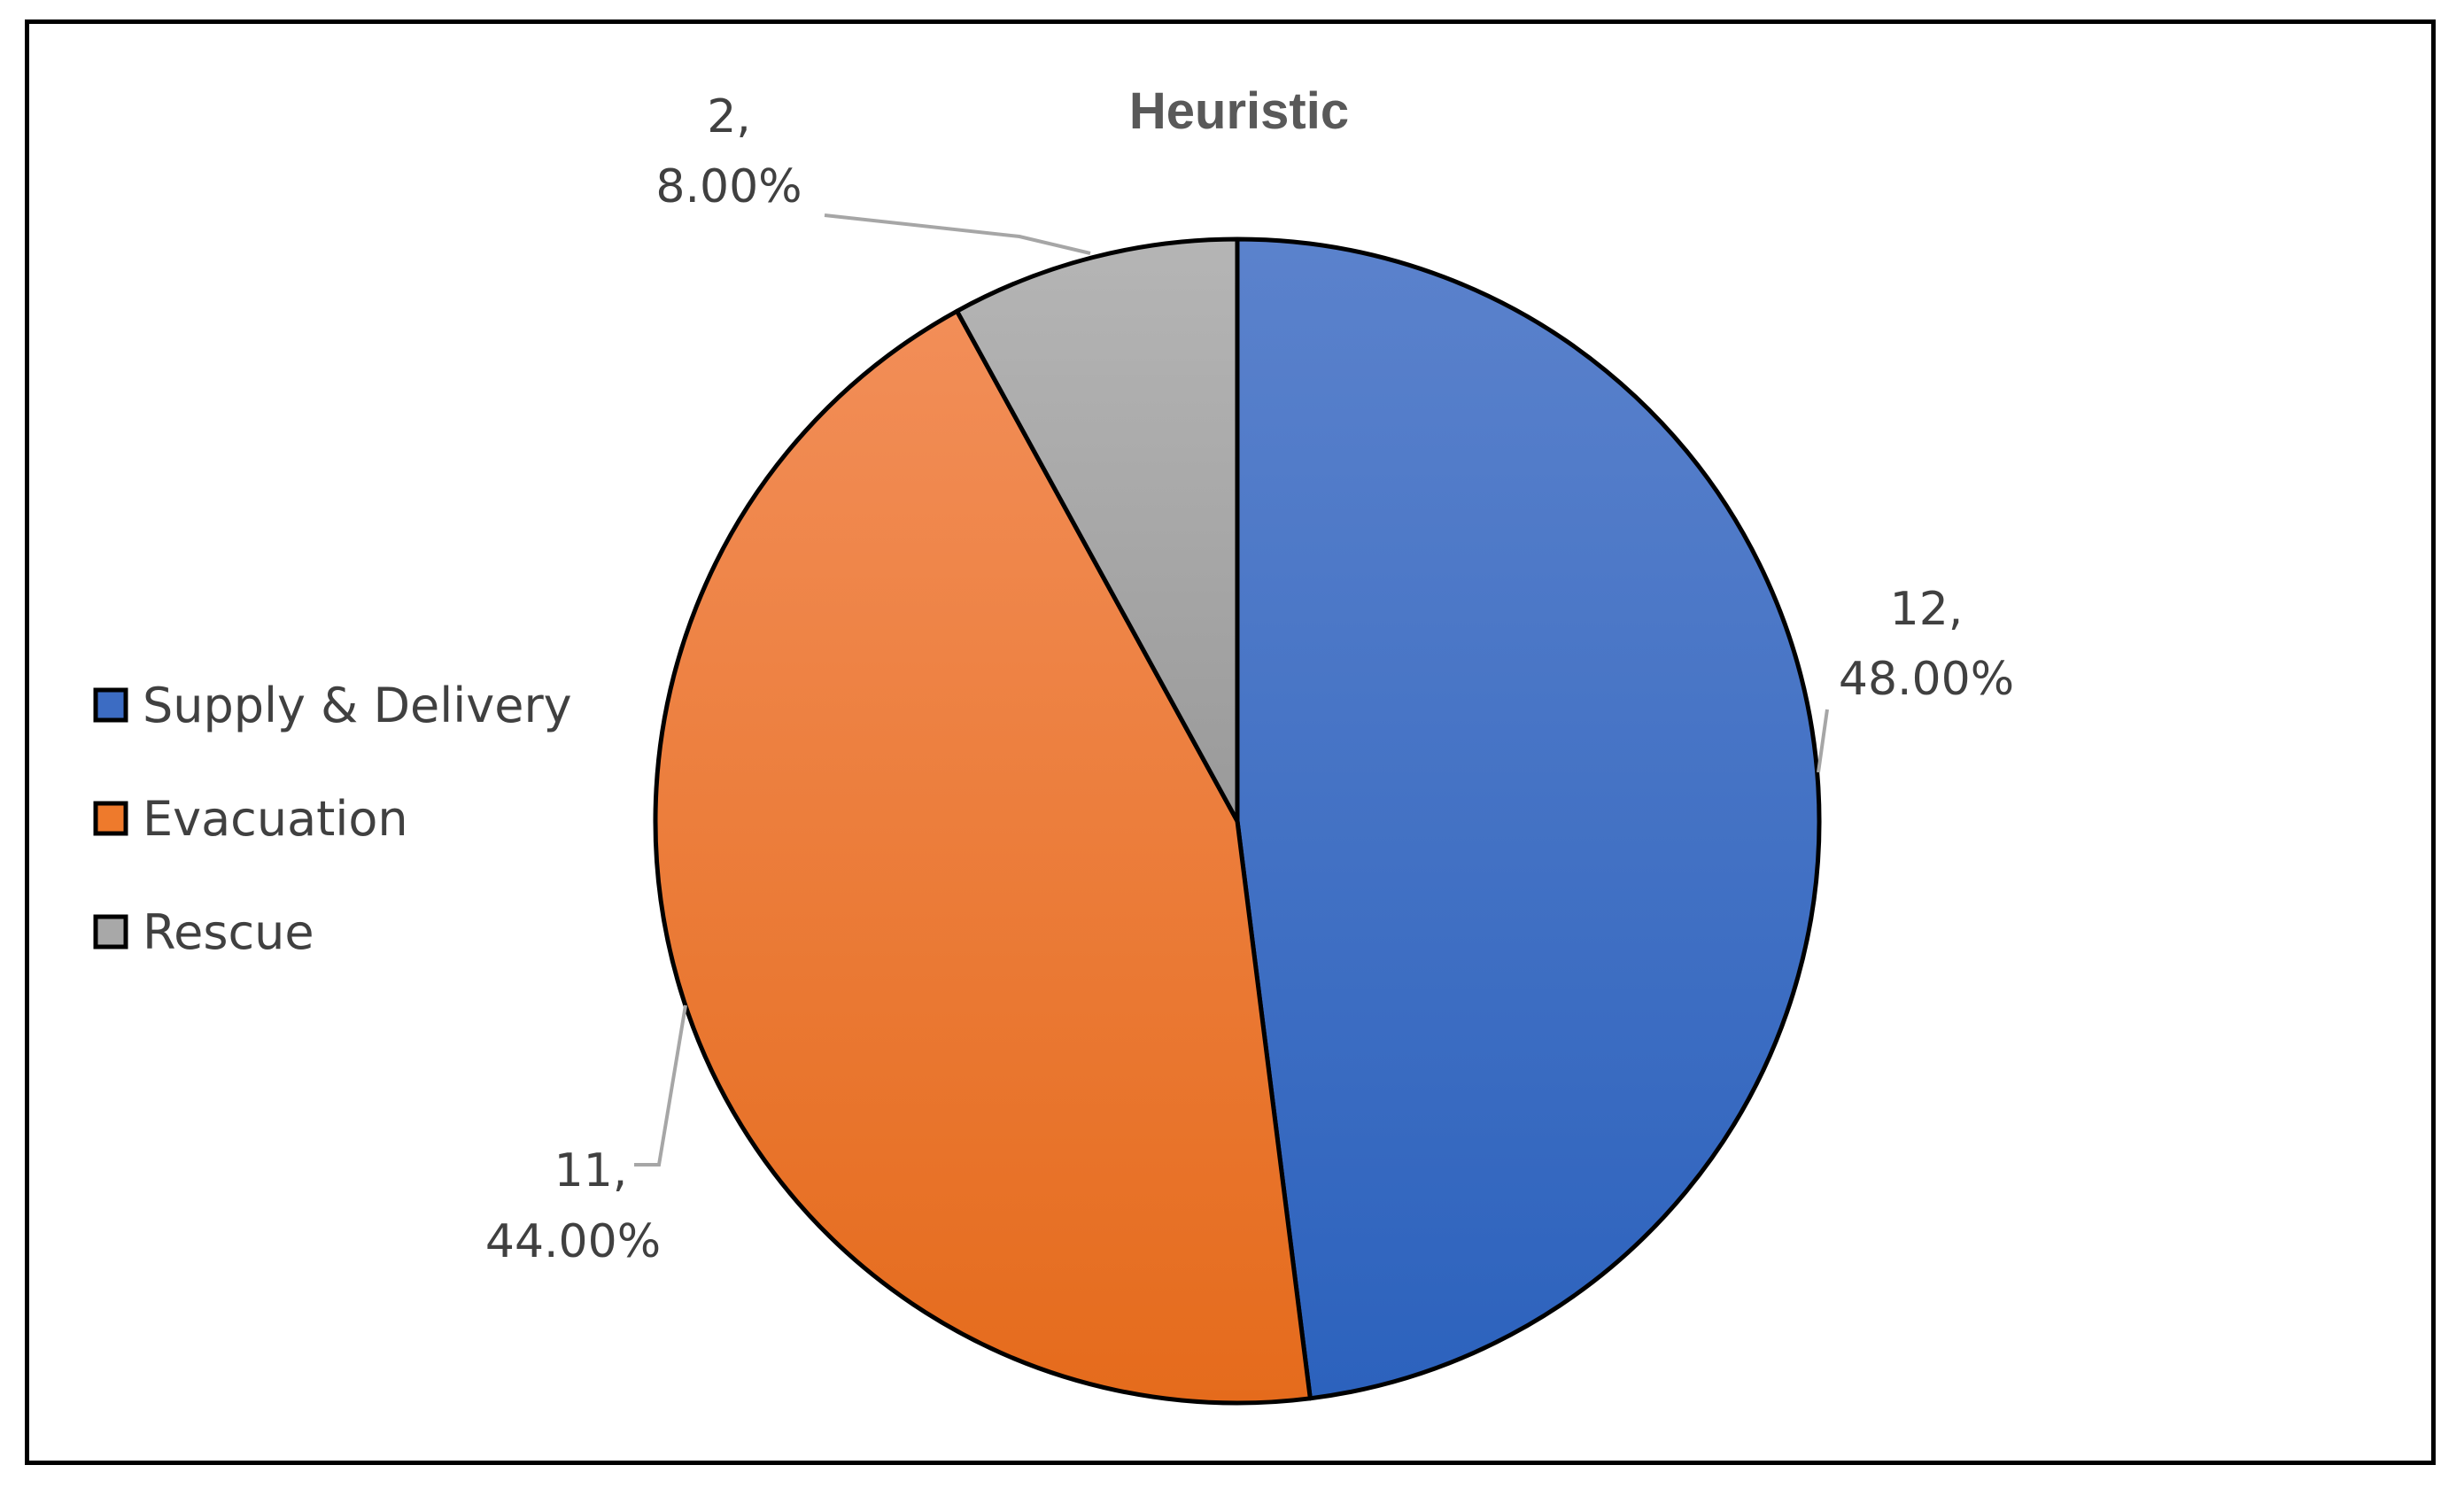  I want to click on legend-item-rescue: Rescue, so click(203, 932).